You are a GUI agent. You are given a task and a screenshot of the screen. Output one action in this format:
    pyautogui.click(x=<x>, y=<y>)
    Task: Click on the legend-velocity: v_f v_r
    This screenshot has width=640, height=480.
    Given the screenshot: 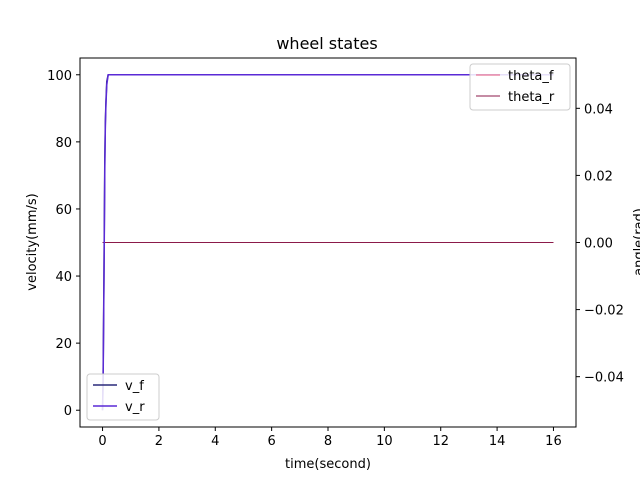 What is the action you would take?
    pyautogui.click(x=123, y=397)
    